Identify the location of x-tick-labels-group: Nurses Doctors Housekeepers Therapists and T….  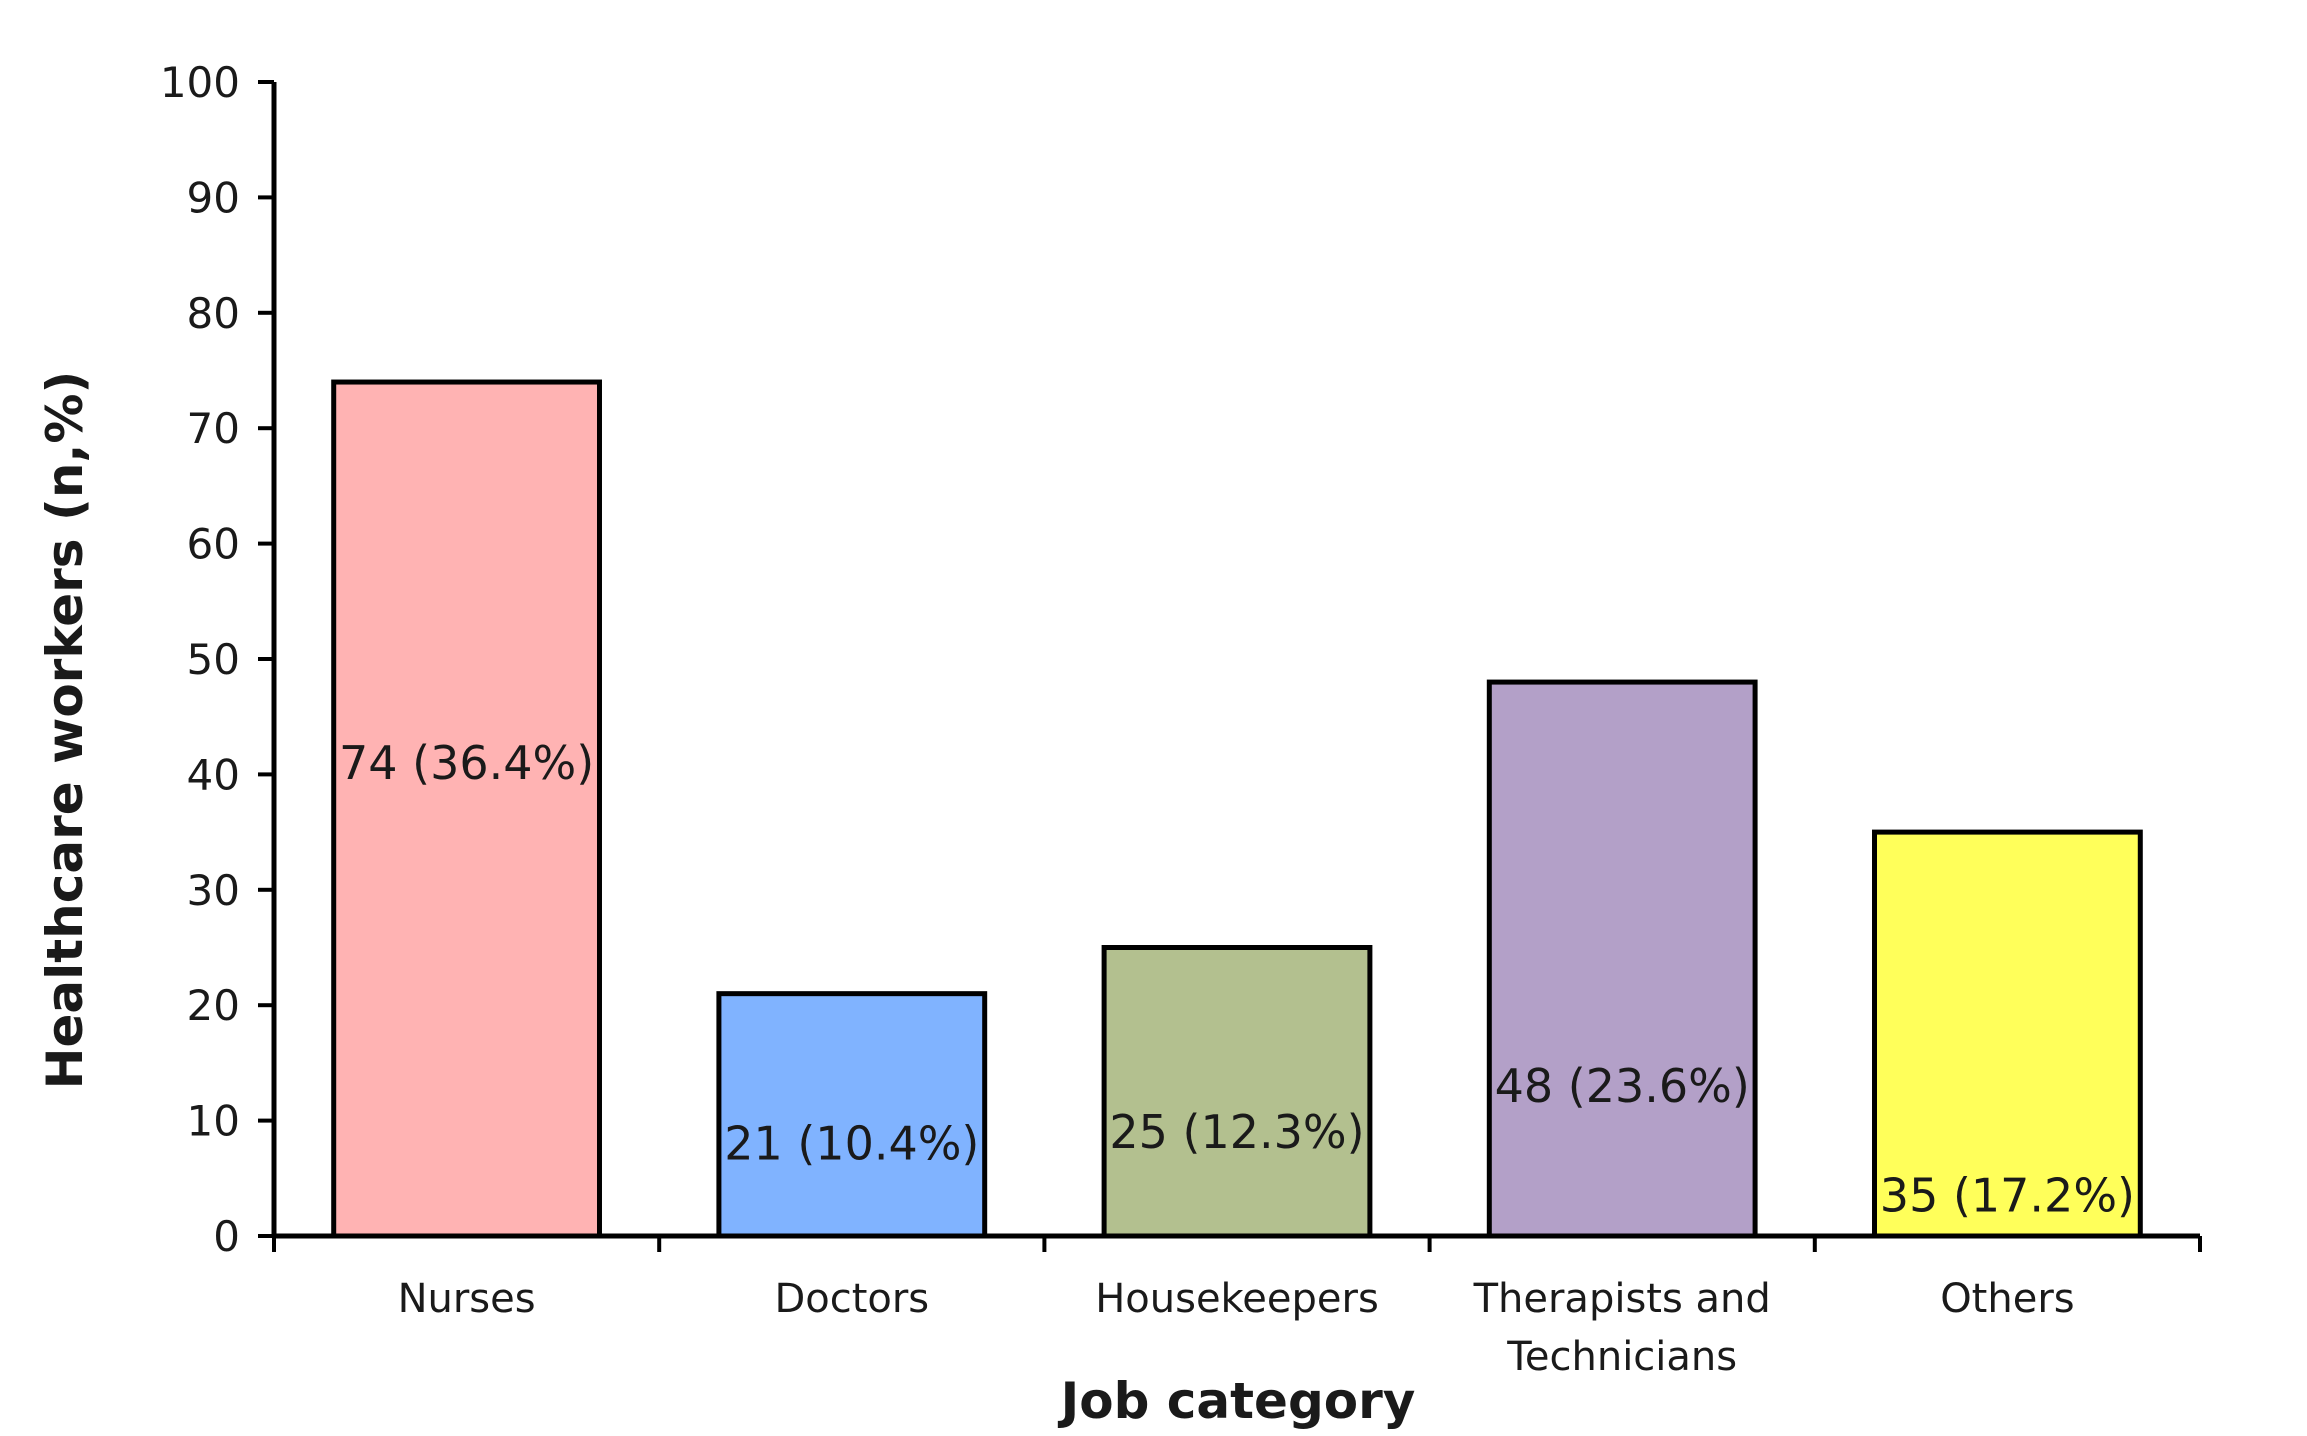
(1236, 1328).